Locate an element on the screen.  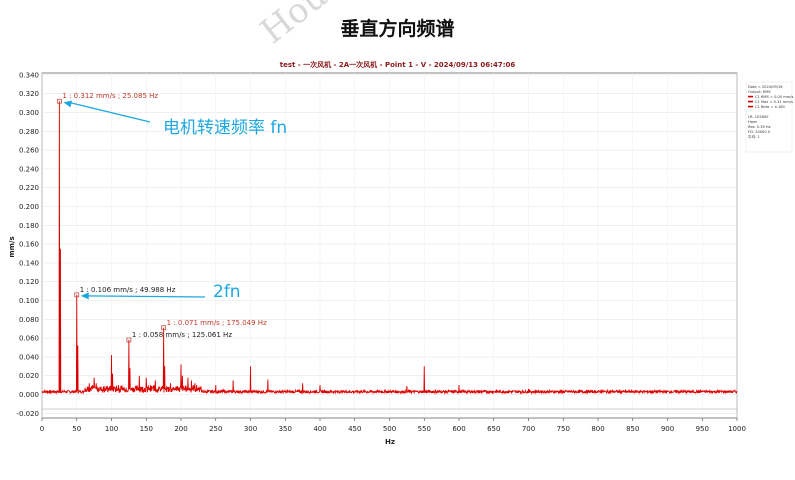
x-tick-label: 350 is located at coordinates (285, 429).